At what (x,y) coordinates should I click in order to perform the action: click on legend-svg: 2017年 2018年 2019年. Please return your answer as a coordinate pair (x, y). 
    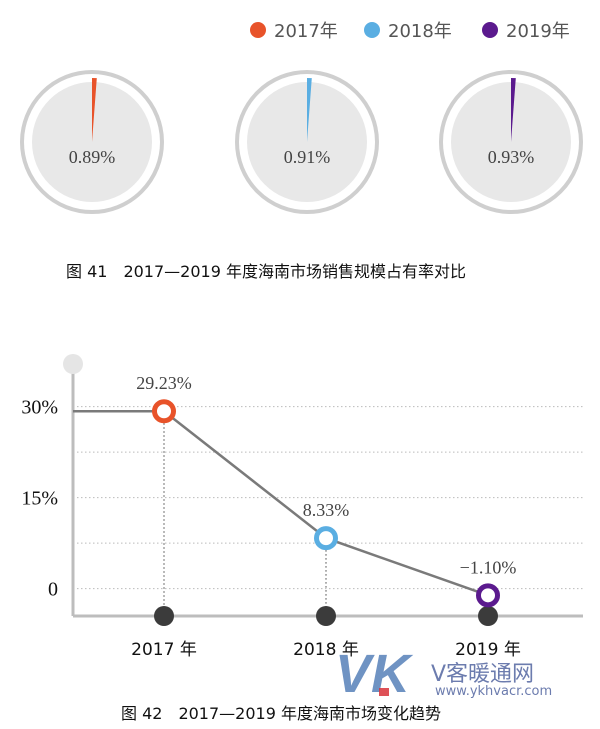
    Looking at the image, I should click on (410, 31).